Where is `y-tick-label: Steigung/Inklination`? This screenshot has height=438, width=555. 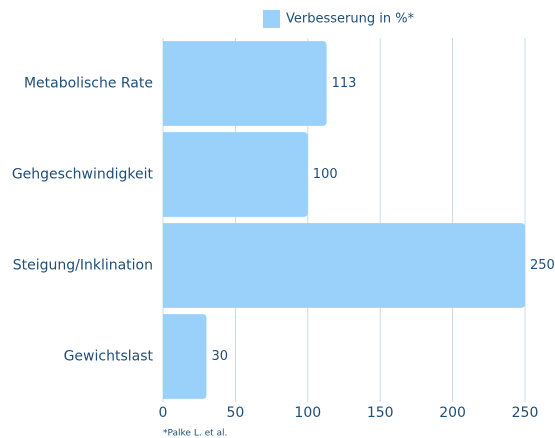
y-tick-label: Steigung/Inklination is located at coordinates (83, 266).